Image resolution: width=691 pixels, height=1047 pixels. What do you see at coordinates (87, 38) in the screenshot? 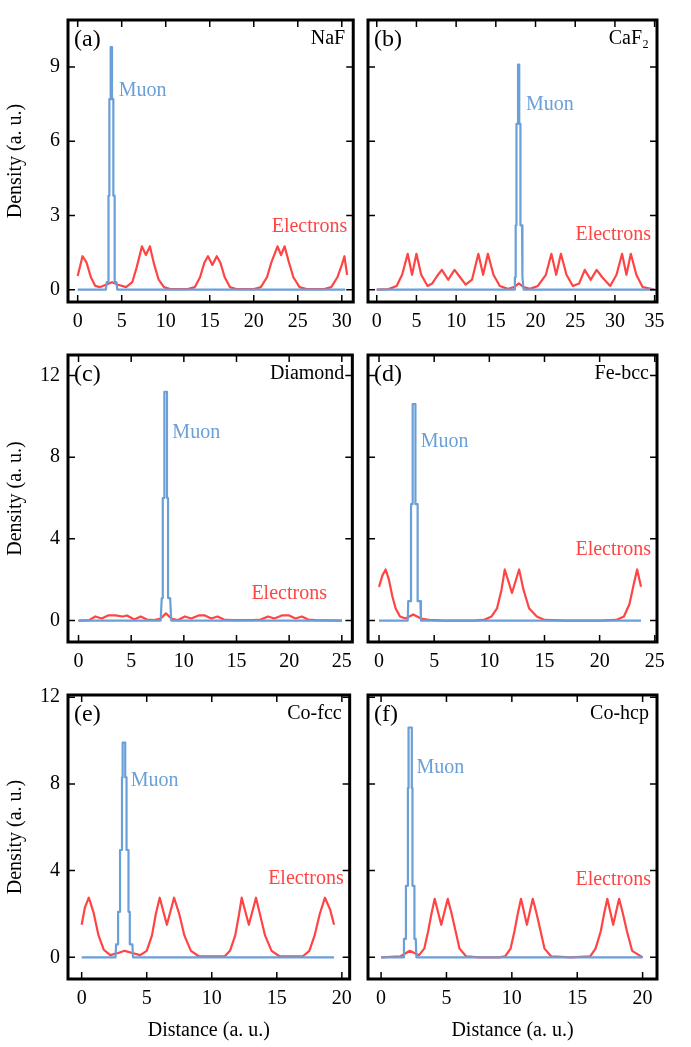
I see `annotation: (a)` at bounding box center [87, 38].